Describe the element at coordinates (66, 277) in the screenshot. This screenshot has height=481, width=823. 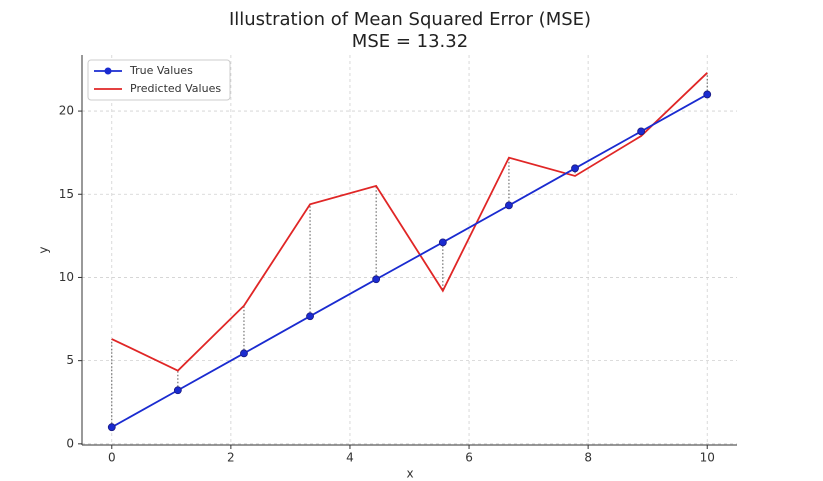
I see `y-tick-label: 10` at that location.